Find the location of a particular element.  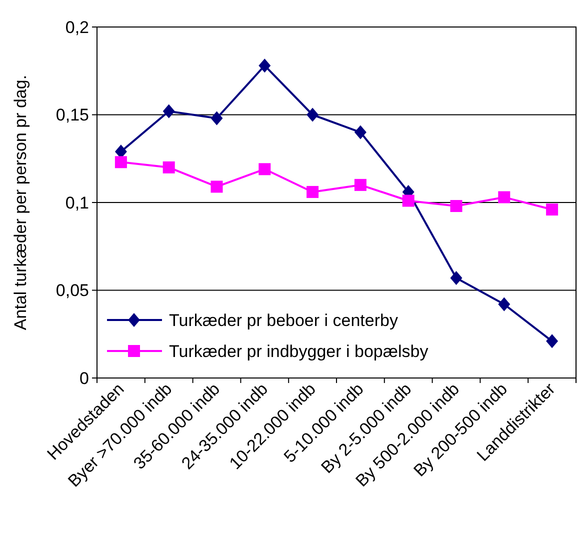

legend-label: Turkæder pr beboer i centerby is located at coordinates (283, 320).